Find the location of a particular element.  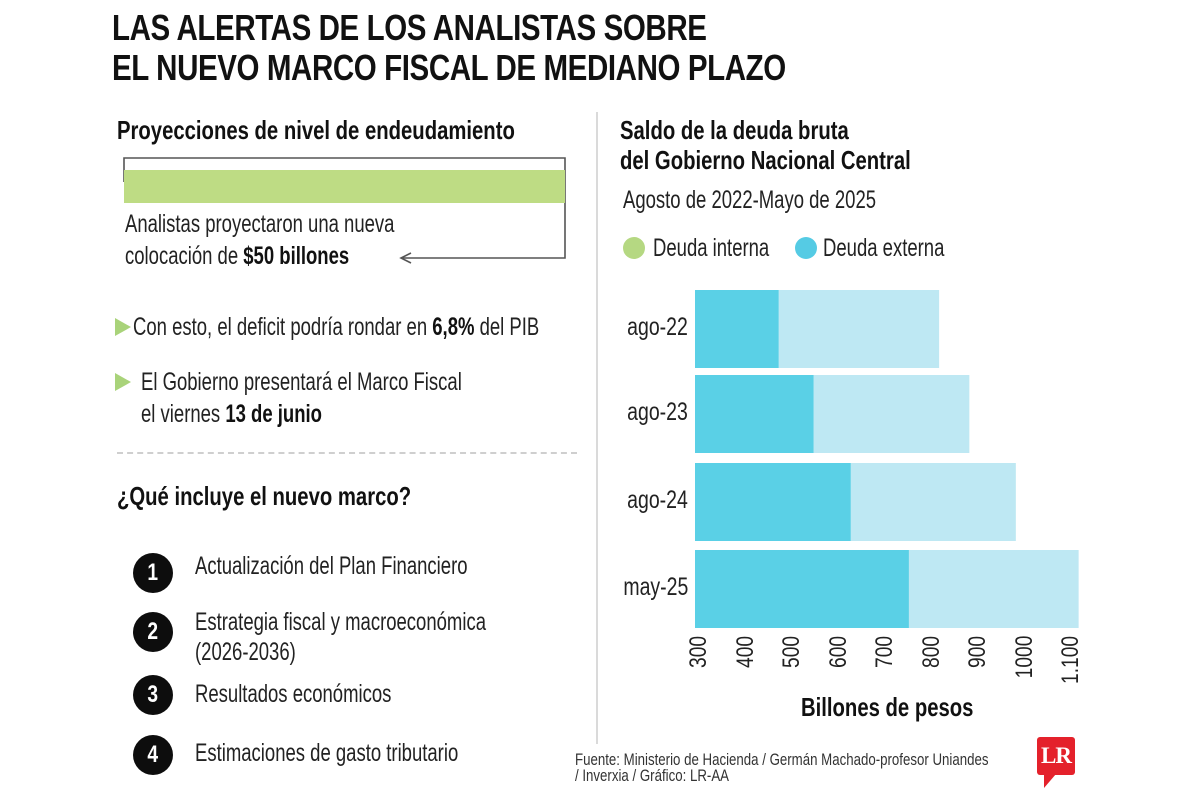

x-tick-label: 300 is located at coordinates (698, 652).